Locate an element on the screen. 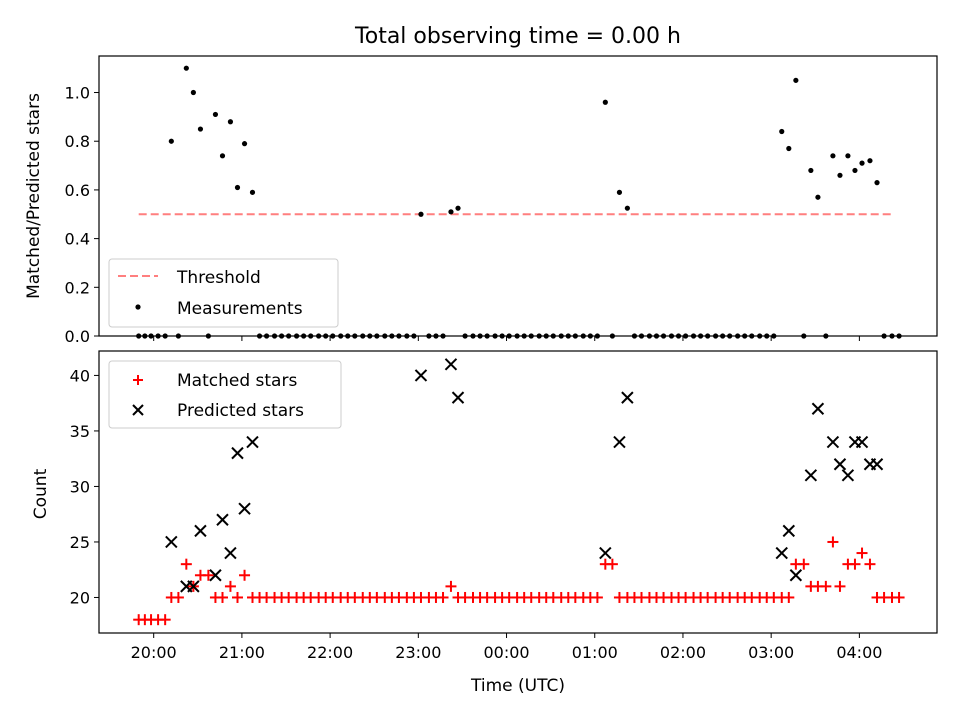 The height and width of the screenshot is (720, 960). measurements-legend-label: Measurements is located at coordinates (240, 309).